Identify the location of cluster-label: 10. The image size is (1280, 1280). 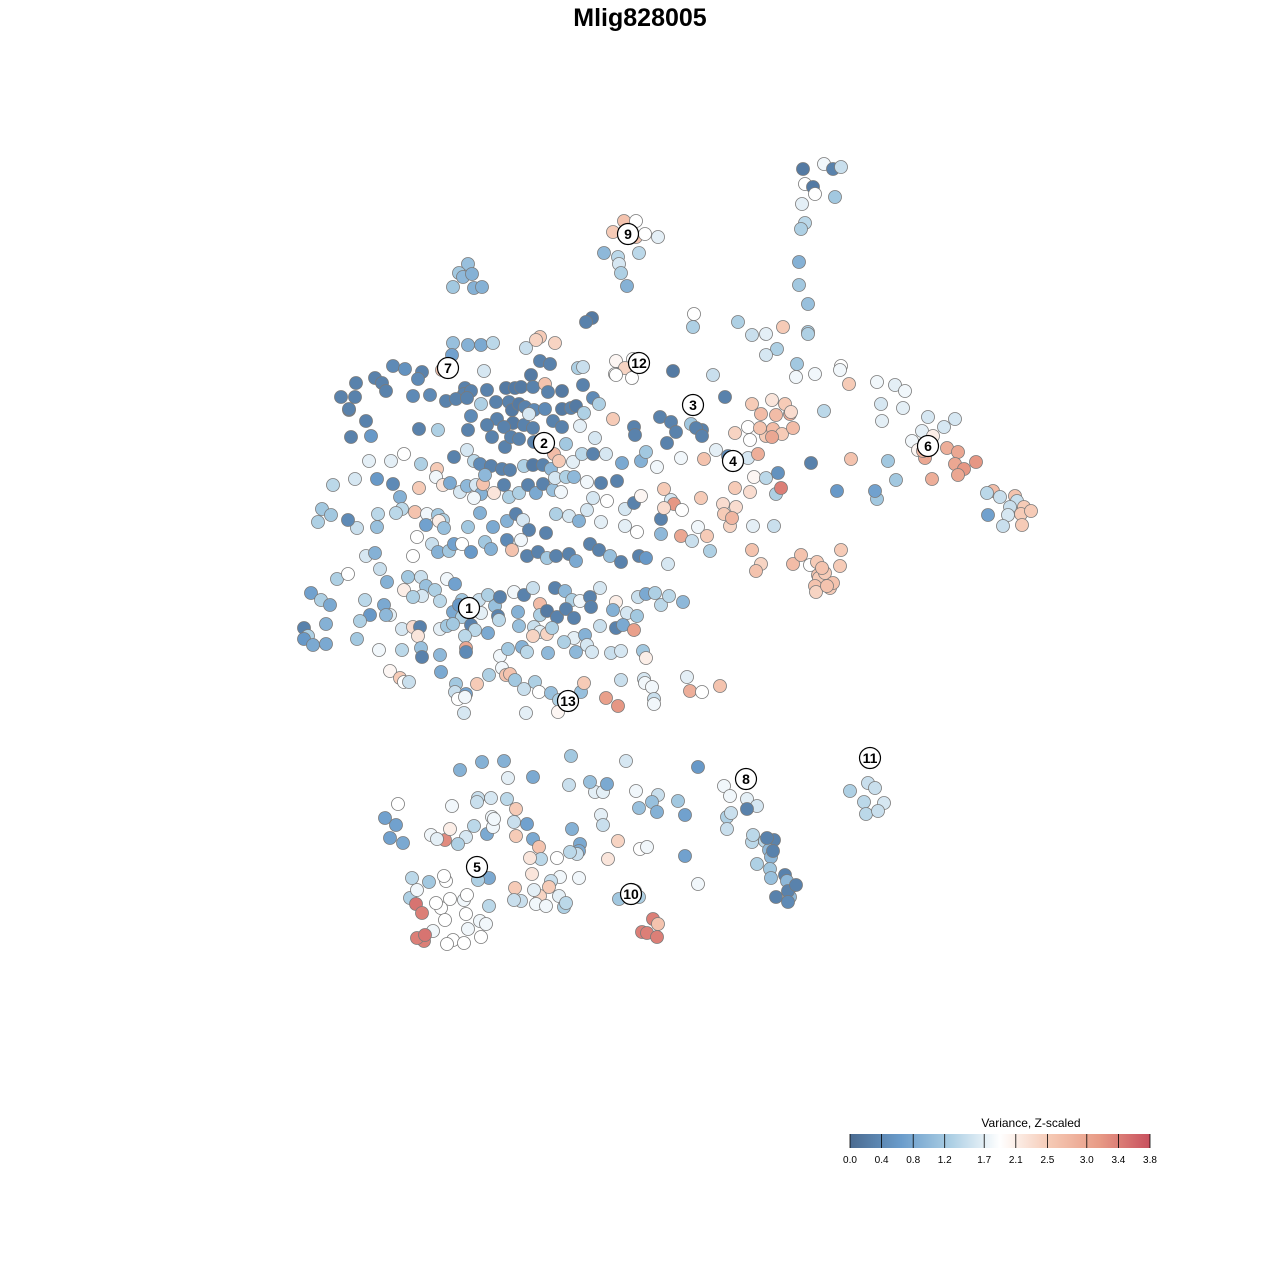
(631, 894).